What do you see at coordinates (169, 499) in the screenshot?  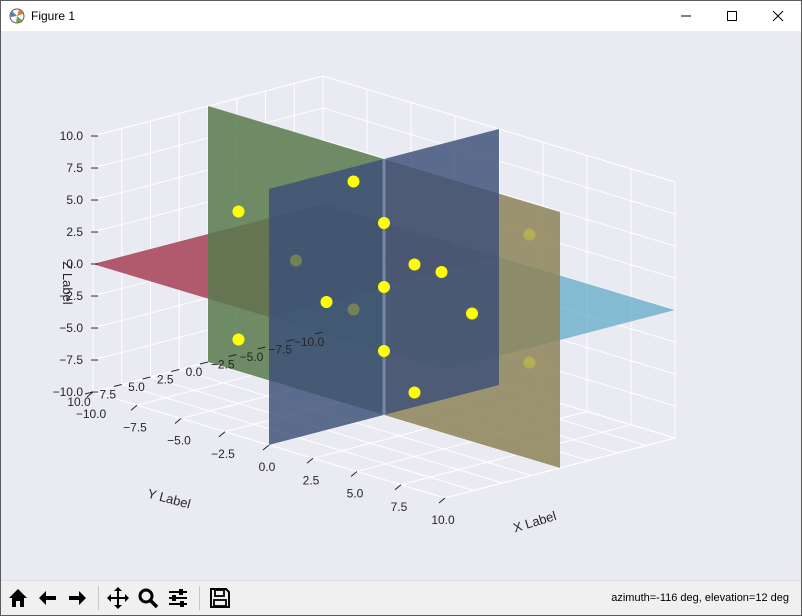 I see `y-axis-label: Y Label` at bounding box center [169, 499].